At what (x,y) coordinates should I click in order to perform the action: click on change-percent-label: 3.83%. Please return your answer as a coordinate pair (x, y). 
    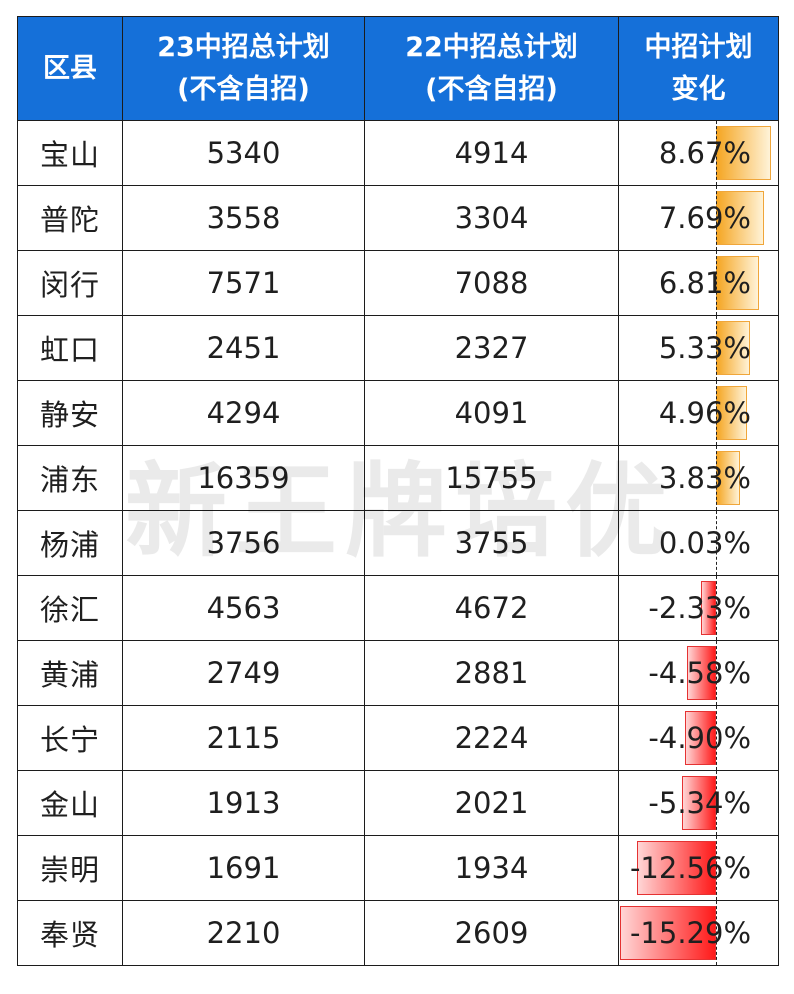
    Looking at the image, I should click on (704, 478).